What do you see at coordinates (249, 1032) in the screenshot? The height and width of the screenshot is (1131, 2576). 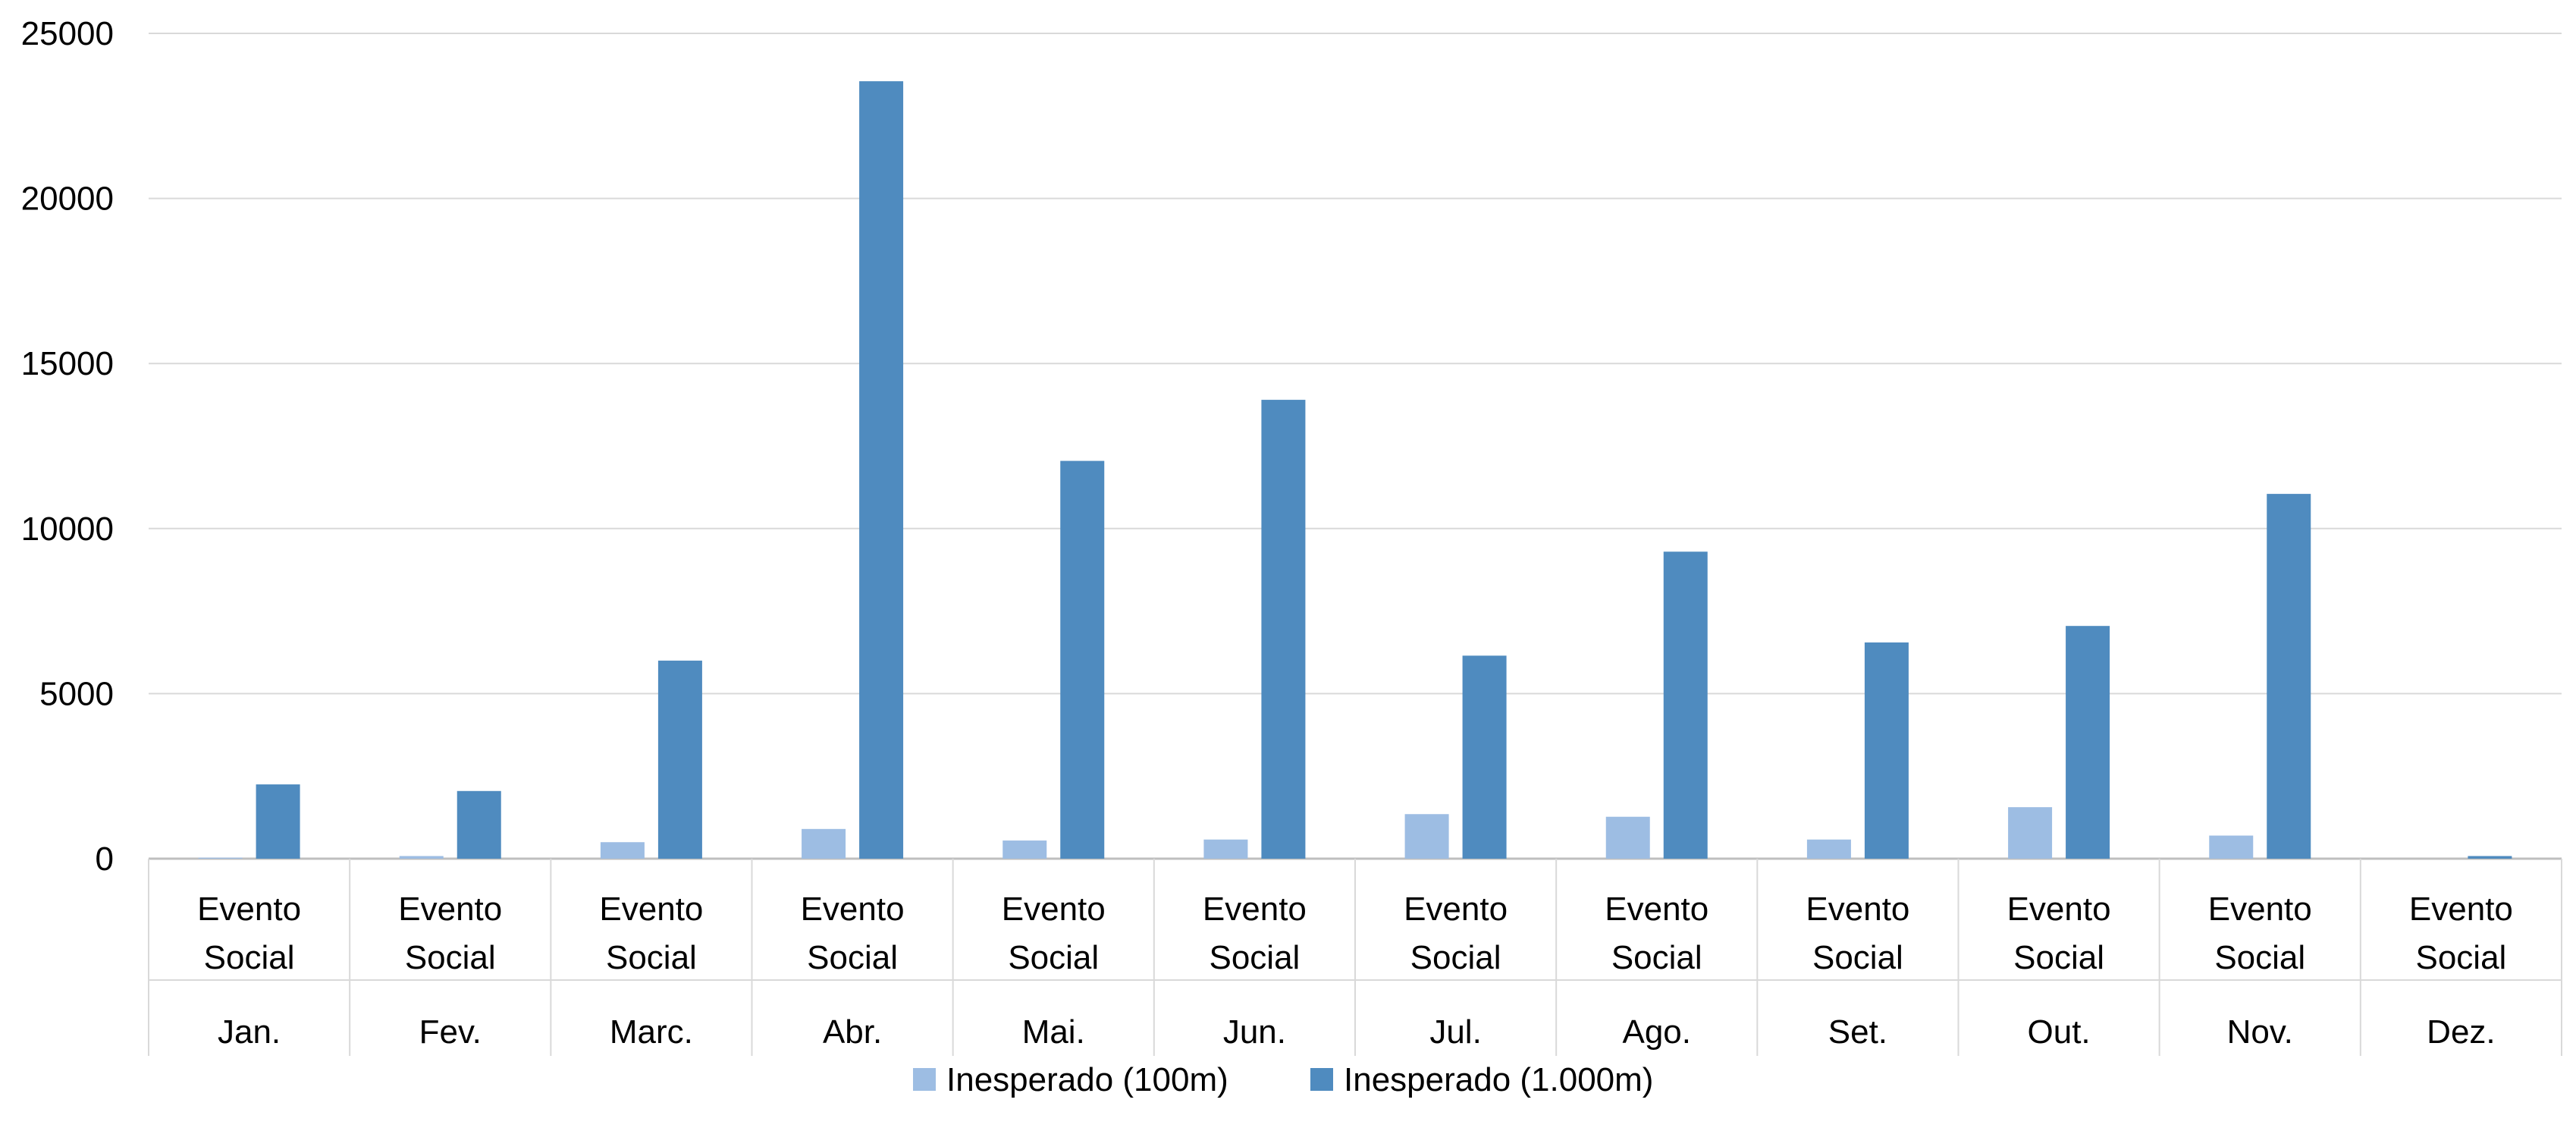 I see `month-label: Jan.` at bounding box center [249, 1032].